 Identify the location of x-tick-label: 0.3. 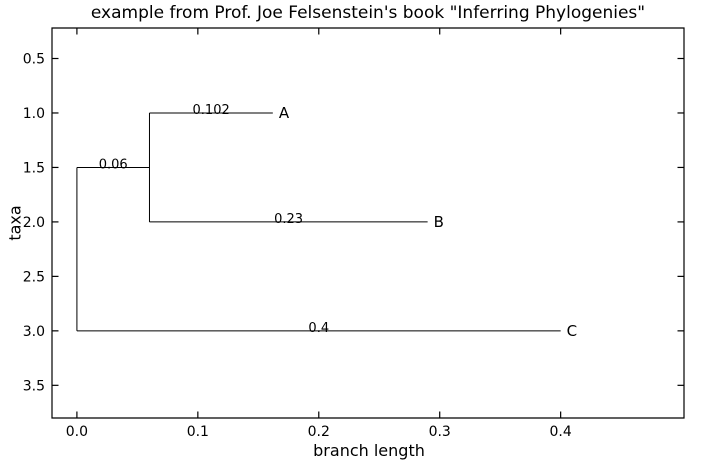
(440, 432).